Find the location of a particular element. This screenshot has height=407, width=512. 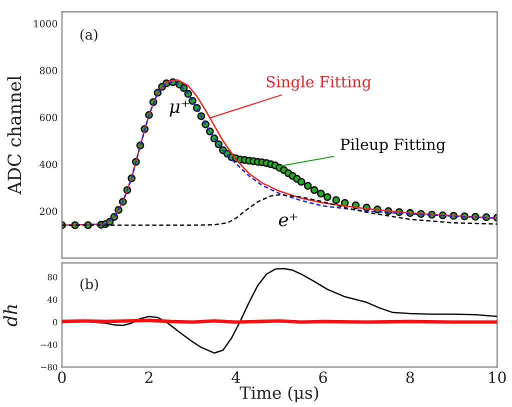

y-tick-label: 1000 is located at coordinates (46, 24).